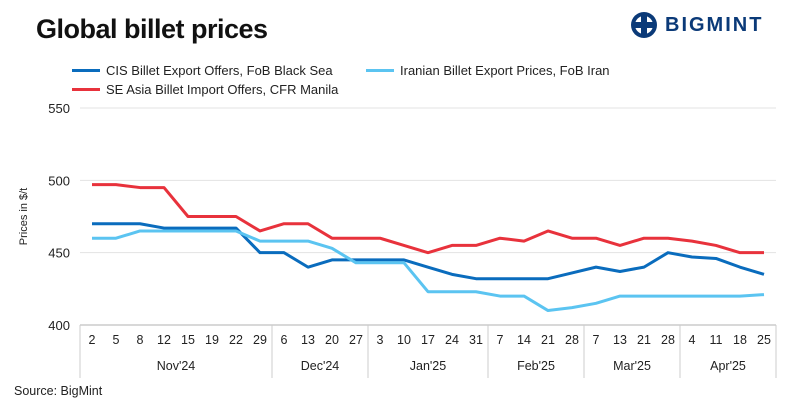  Describe the element at coordinates (716, 340) in the screenshot. I see `x-tick-label: 11` at that location.